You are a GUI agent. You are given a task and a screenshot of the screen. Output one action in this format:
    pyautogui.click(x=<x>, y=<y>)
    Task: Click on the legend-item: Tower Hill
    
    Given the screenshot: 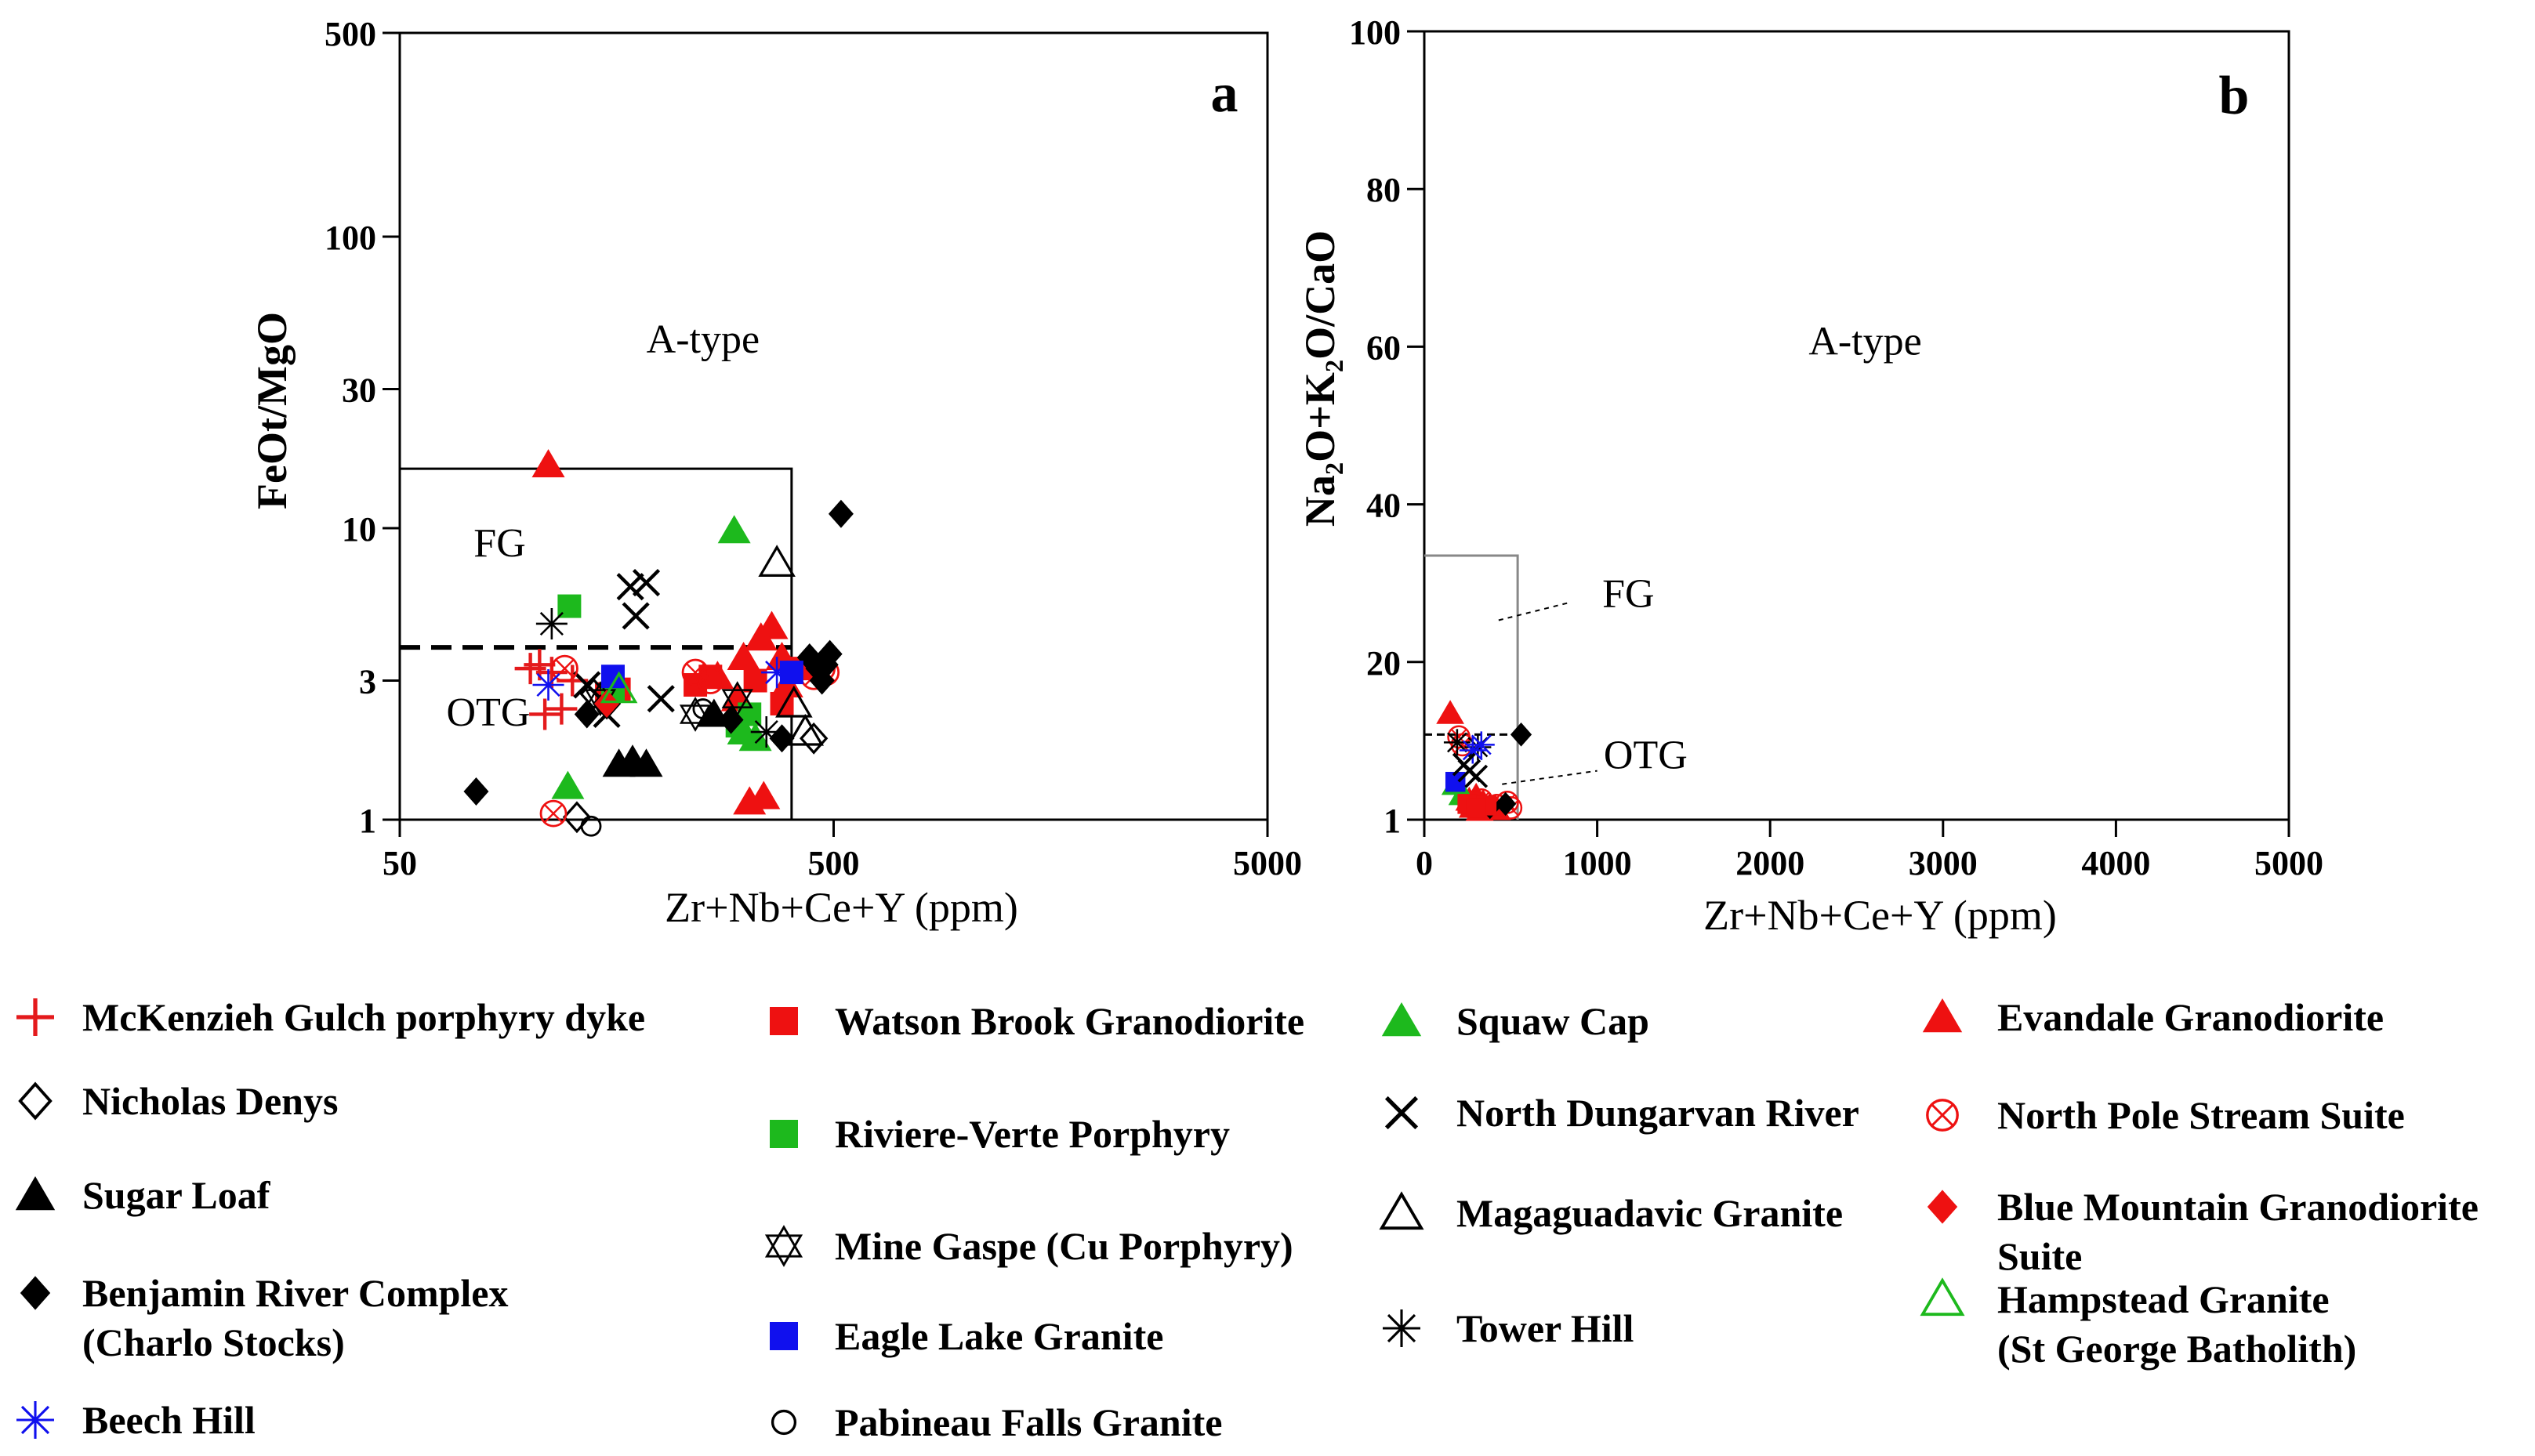 What is the action you would take?
    pyautogui.click(x=1508, y=1328)
    